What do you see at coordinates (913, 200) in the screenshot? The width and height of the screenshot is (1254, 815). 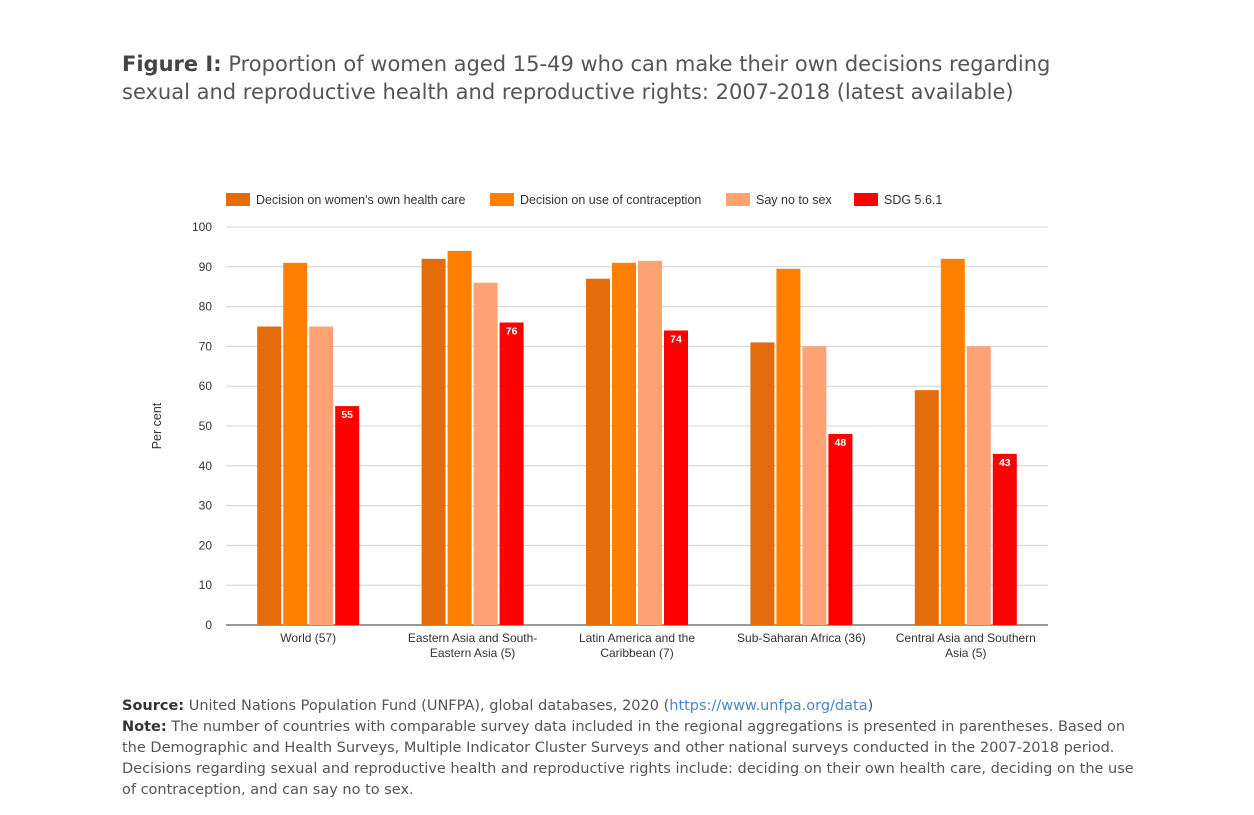 I see `legend-label: SDG 5.6.1` at bounding box center [913, 200].